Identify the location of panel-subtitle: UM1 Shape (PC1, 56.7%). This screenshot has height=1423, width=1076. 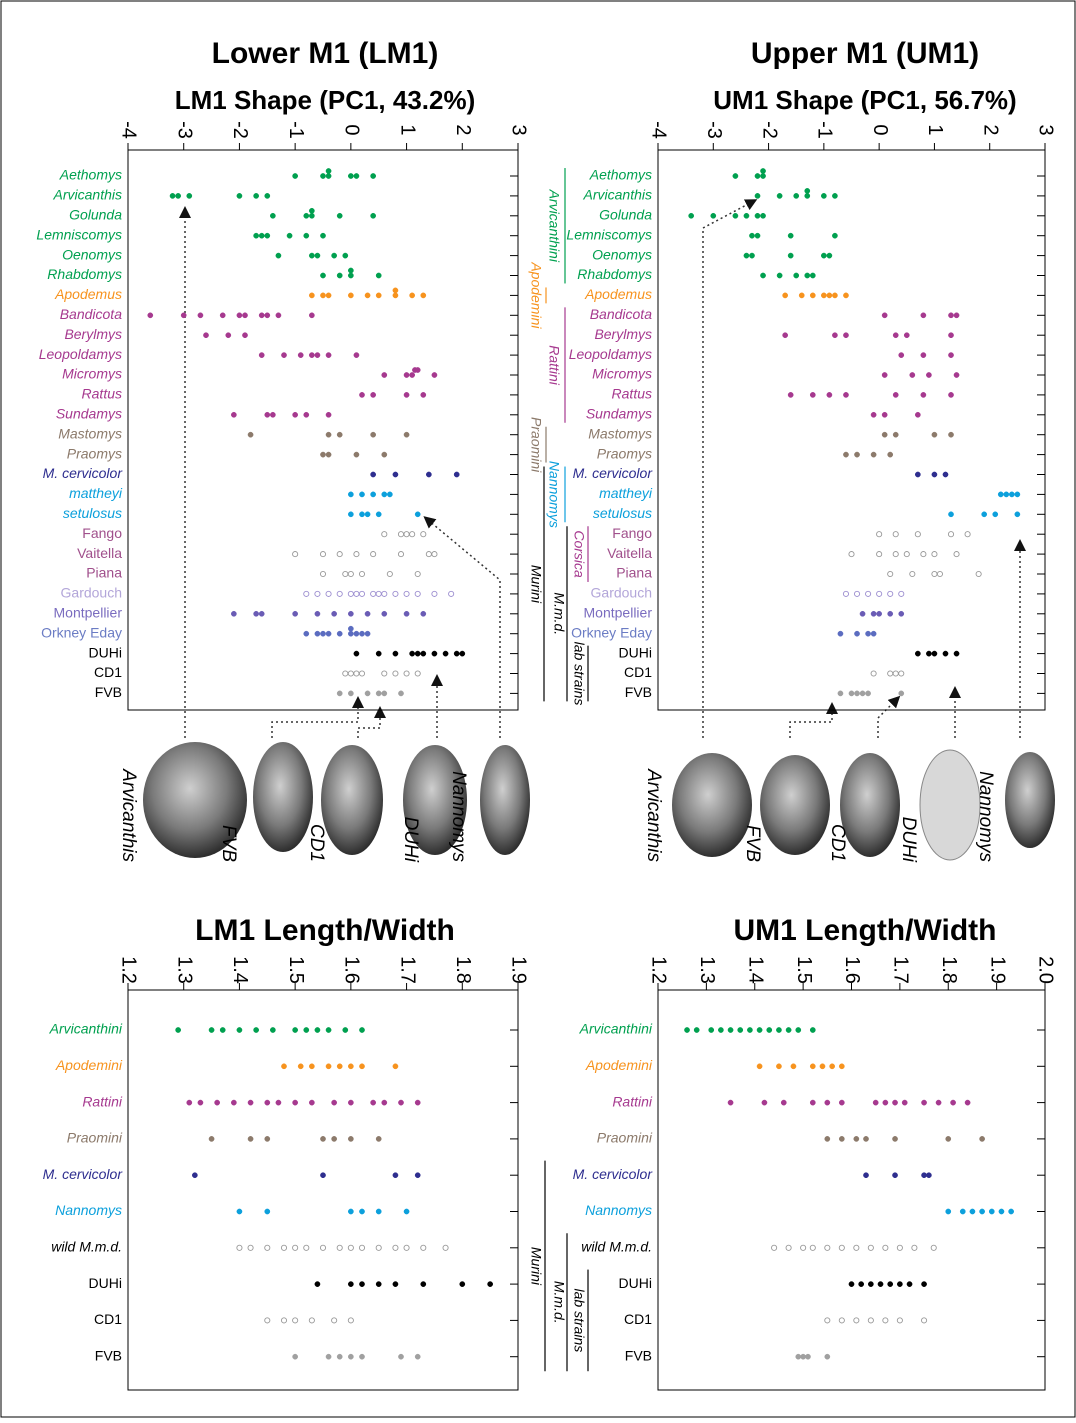
(864, 100).